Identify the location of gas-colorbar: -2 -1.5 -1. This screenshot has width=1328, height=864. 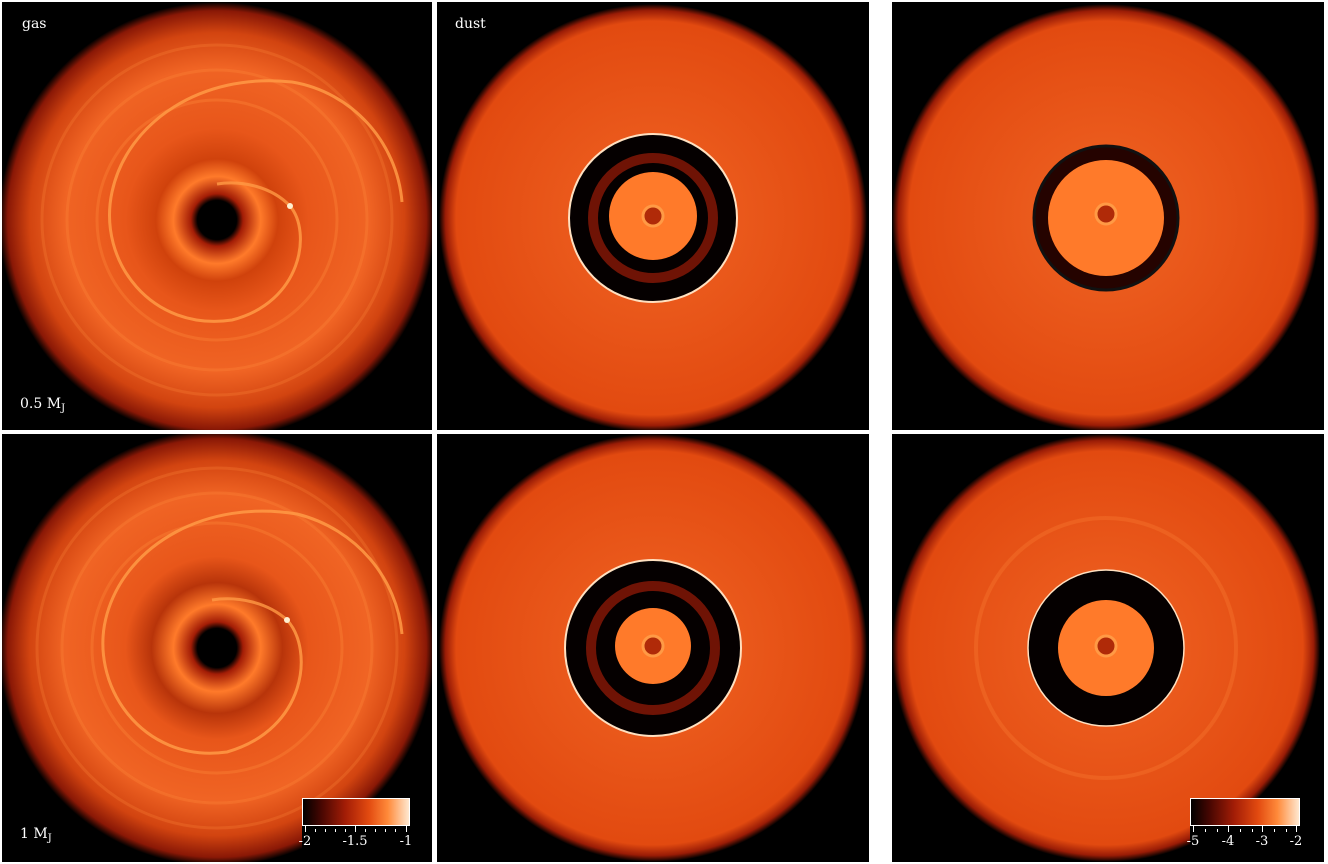
(355, 826).